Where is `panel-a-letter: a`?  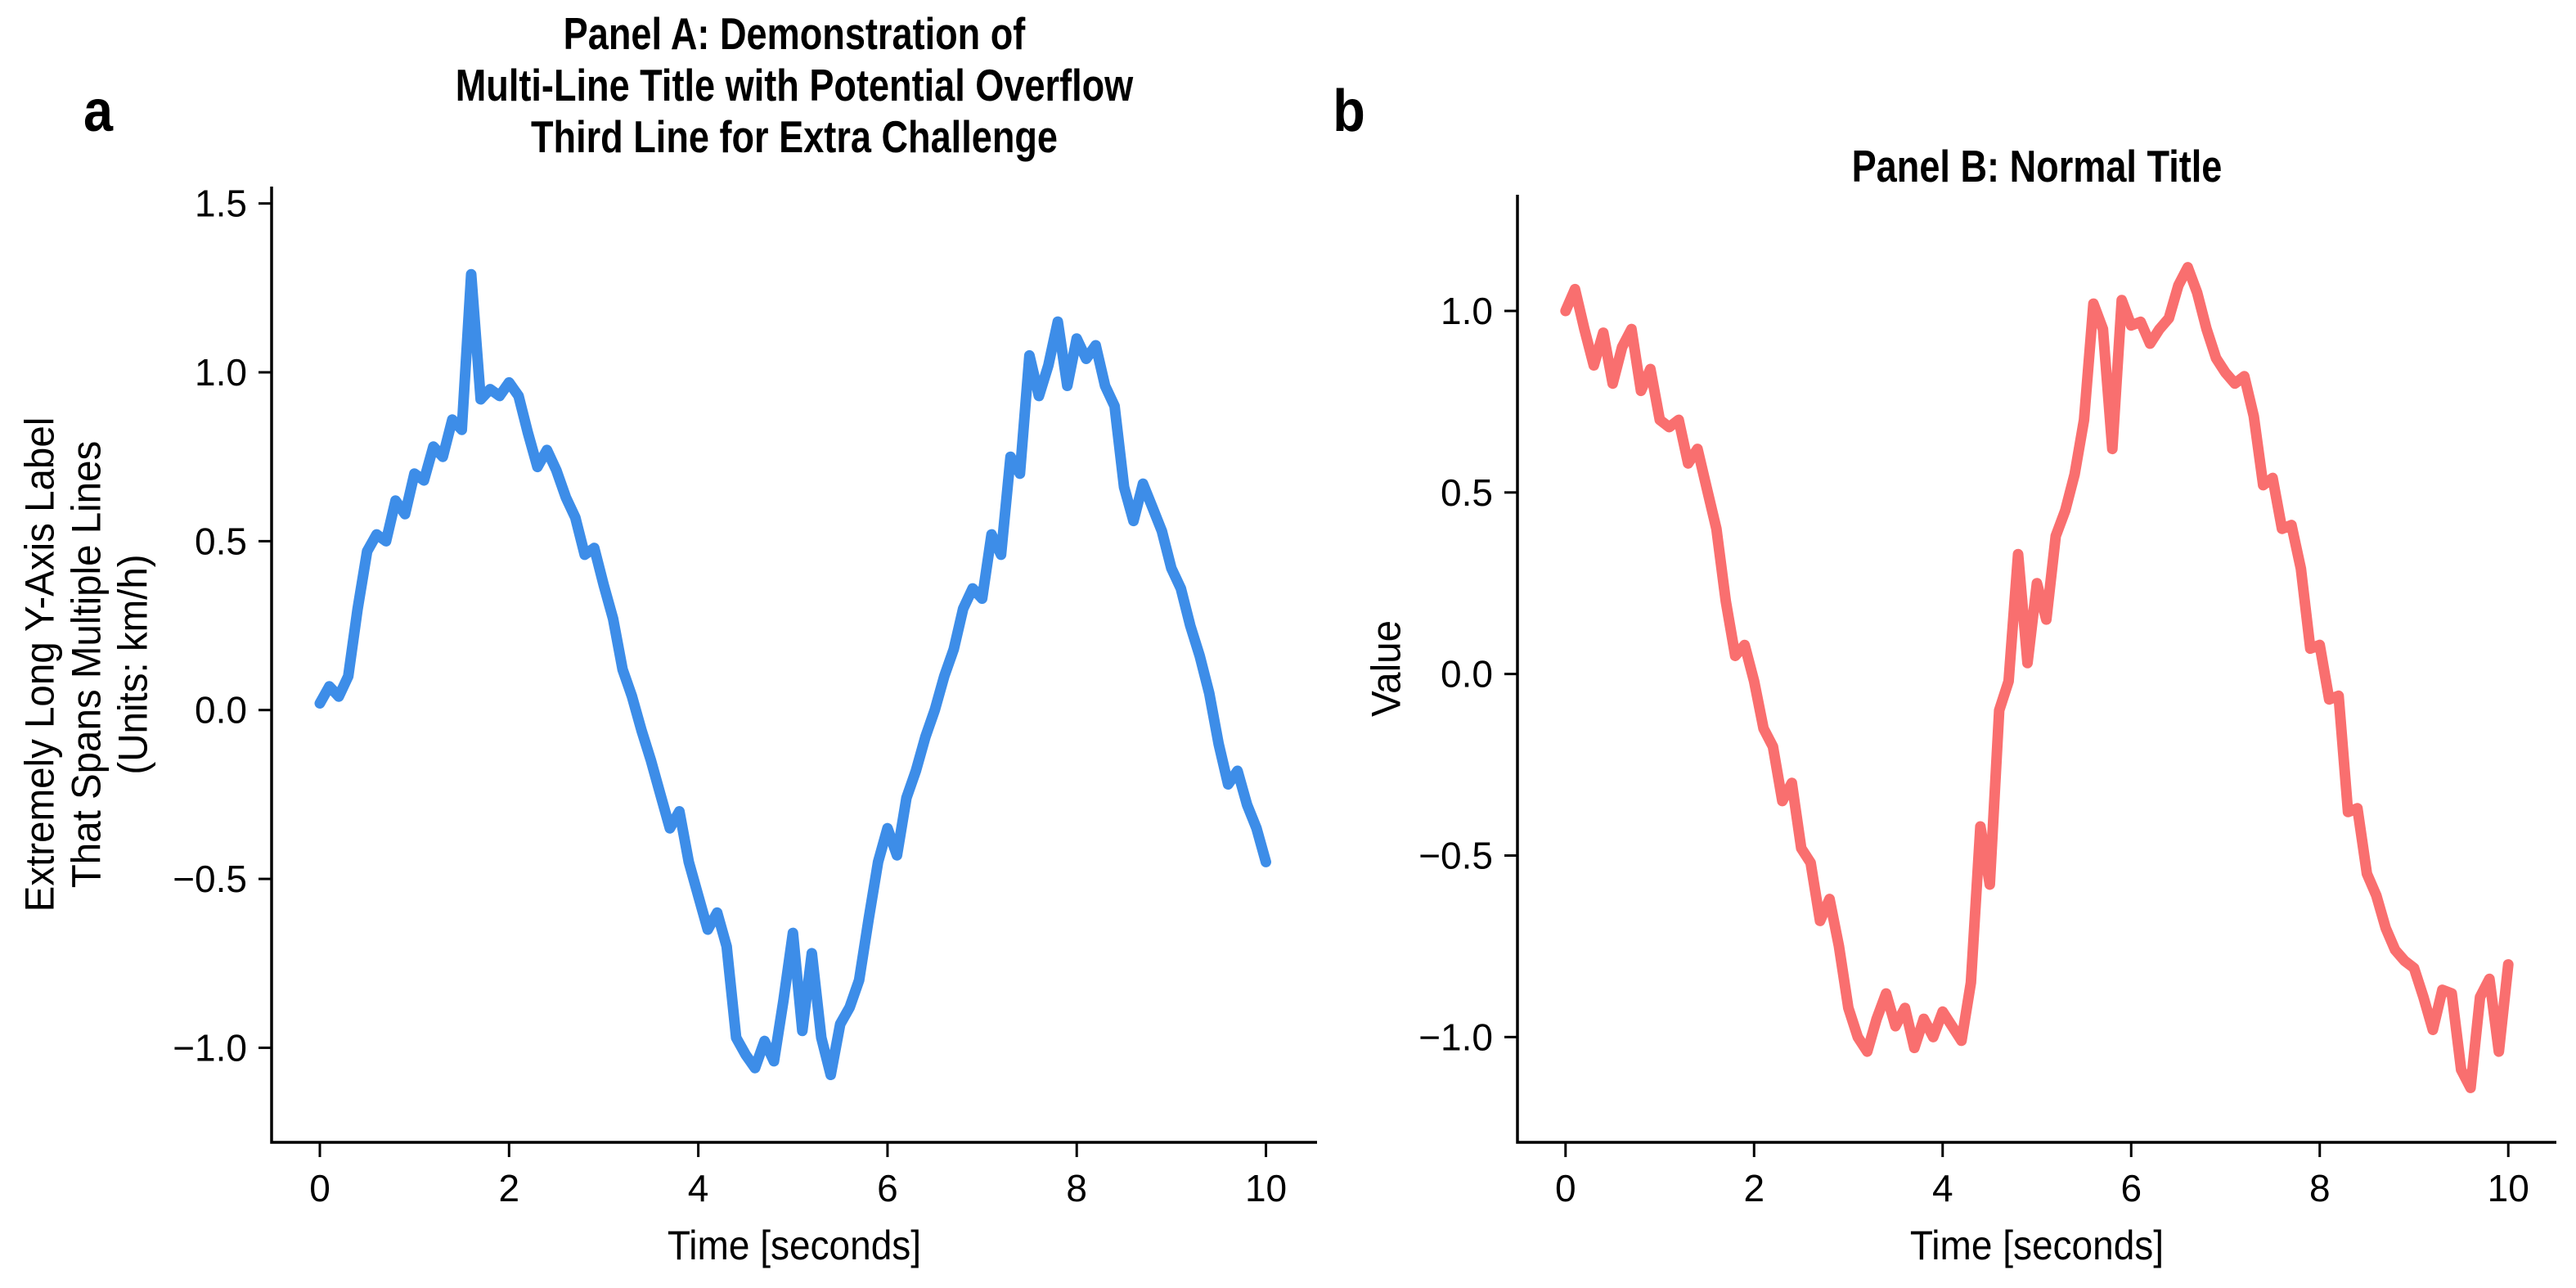 panel-a-letter: a is located at coordinates (99, 111).